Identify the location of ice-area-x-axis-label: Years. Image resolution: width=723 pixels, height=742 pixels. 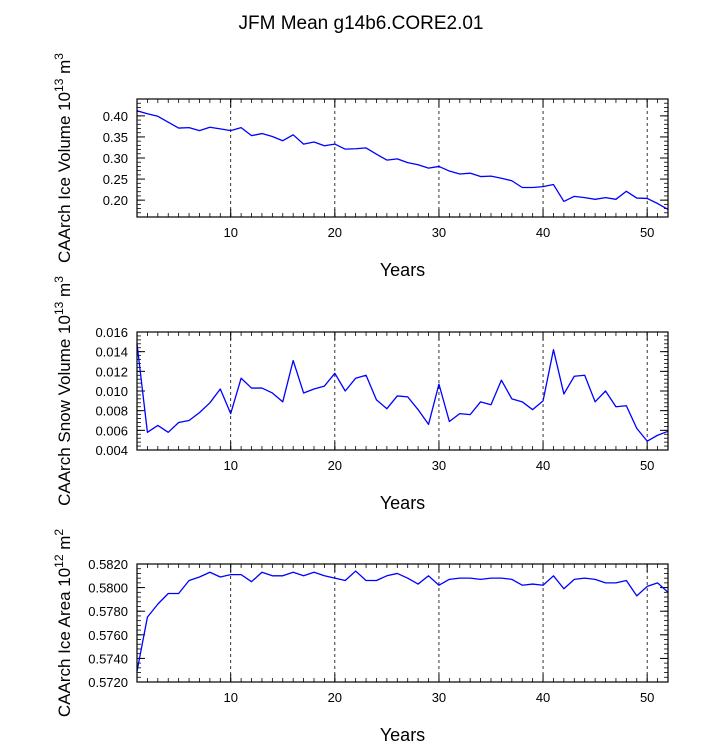
(402, 733).